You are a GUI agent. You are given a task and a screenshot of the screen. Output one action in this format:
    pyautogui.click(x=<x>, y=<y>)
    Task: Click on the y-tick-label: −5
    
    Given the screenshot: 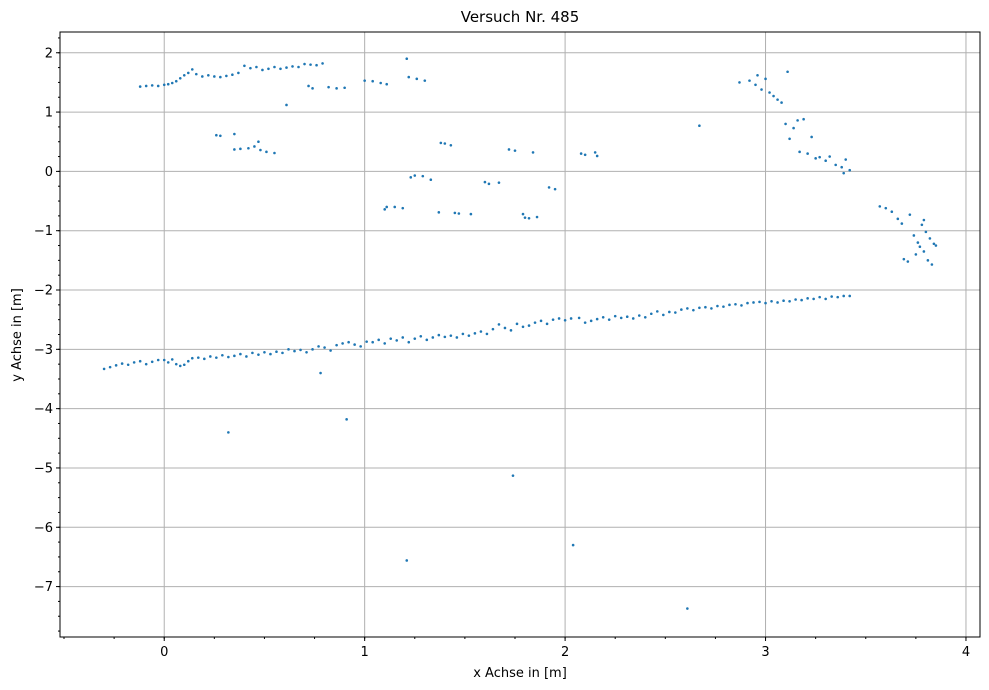 What is the action you would take?
    pyautogui.click(x=43, y=468)
    